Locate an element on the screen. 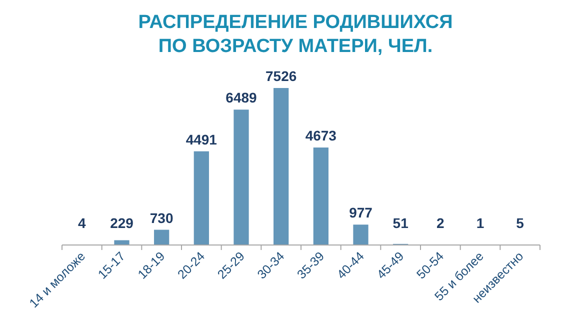 The image size is (563, 329). data-label: 4 is located at coordinates (82, 223).